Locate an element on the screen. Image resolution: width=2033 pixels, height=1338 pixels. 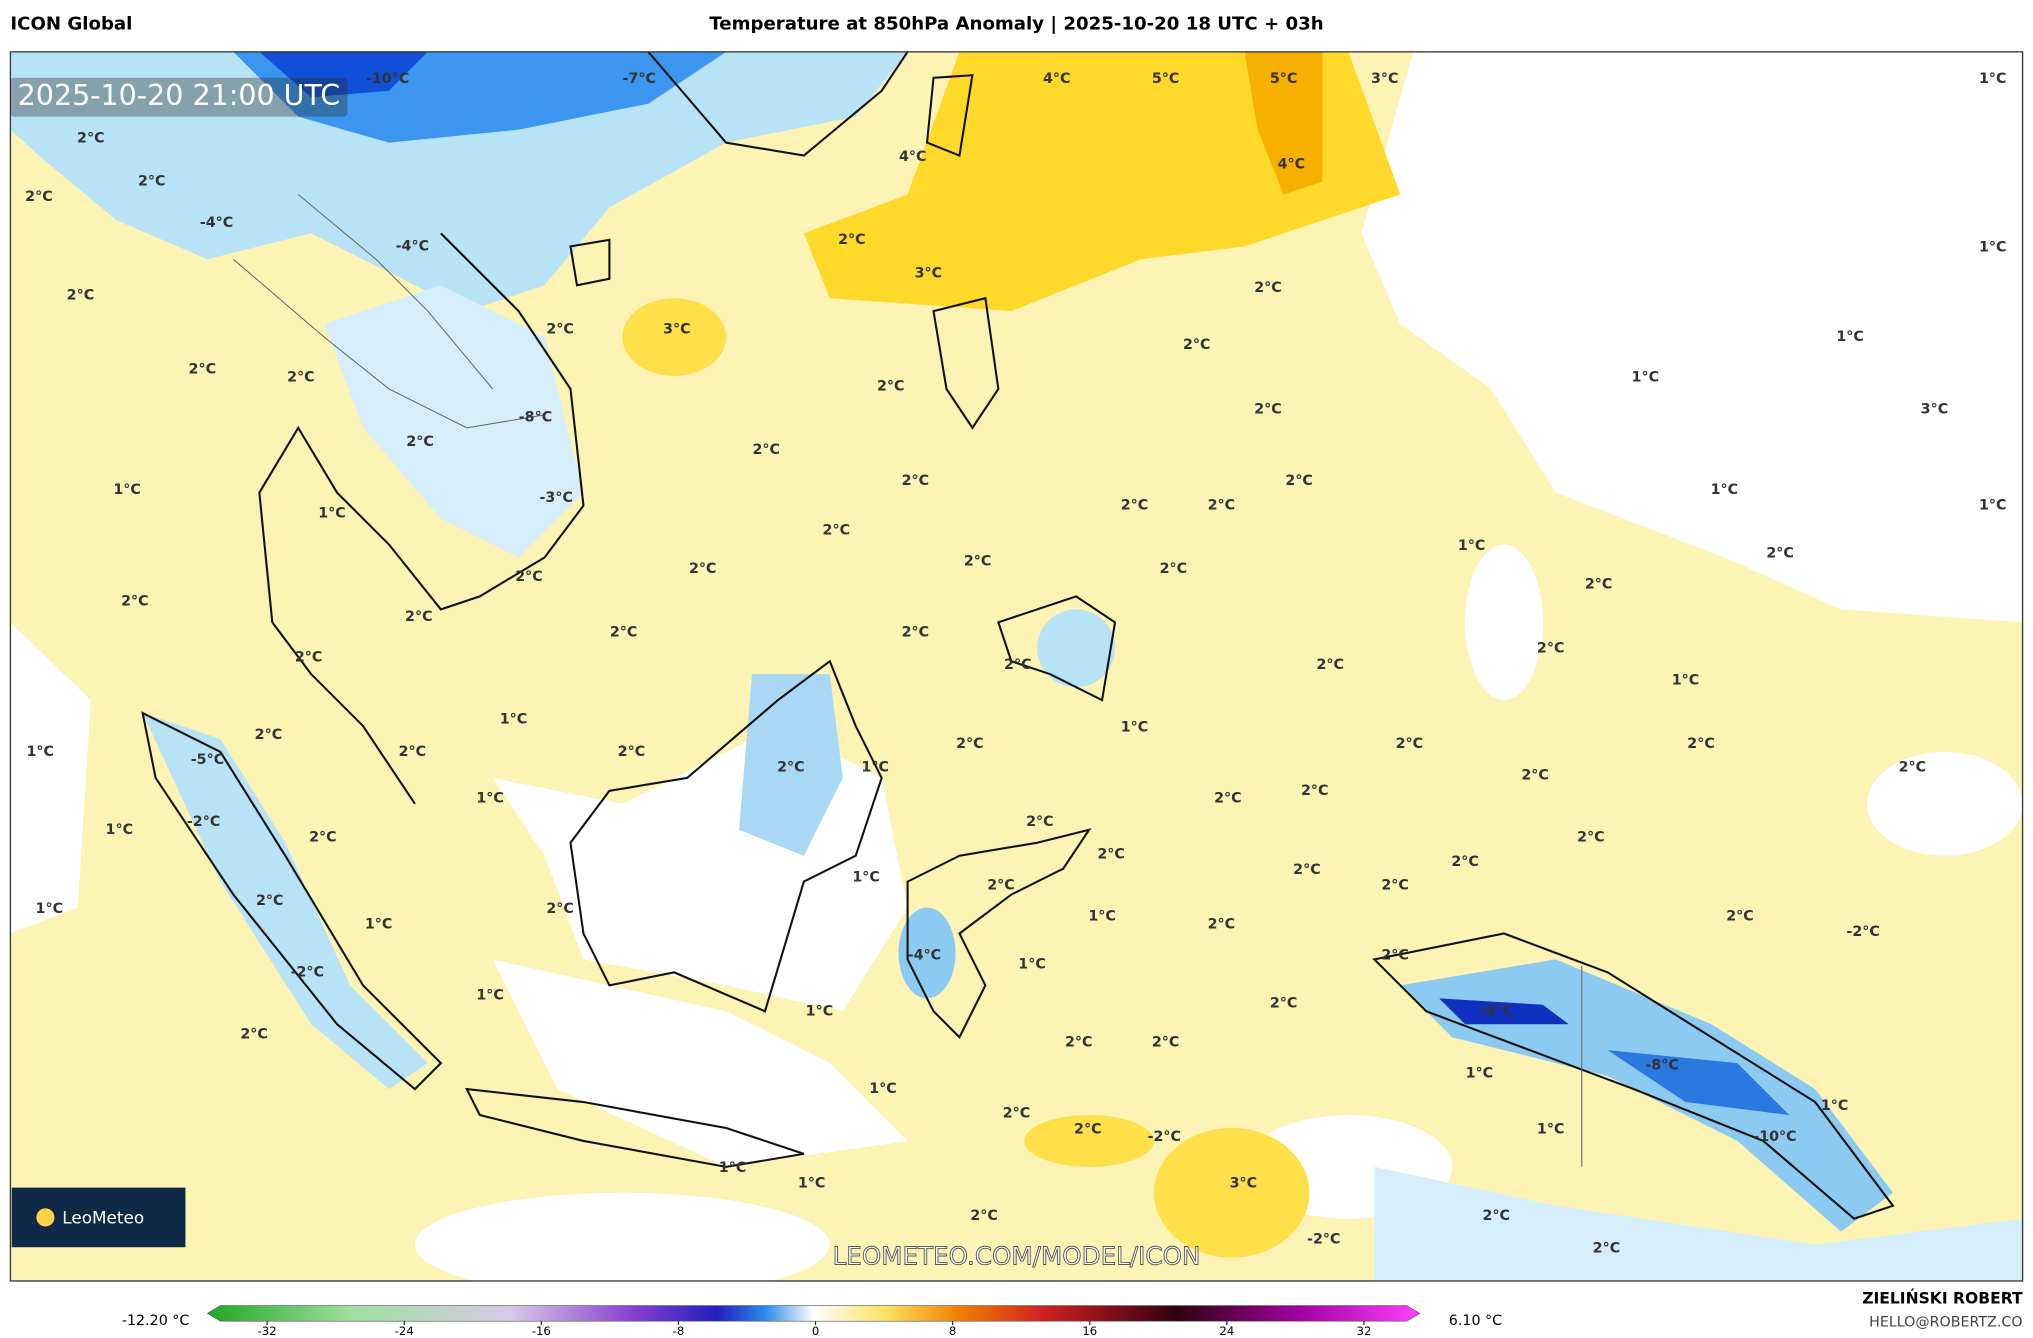
contour-label: -5°C is located at coordinates (207, 760).